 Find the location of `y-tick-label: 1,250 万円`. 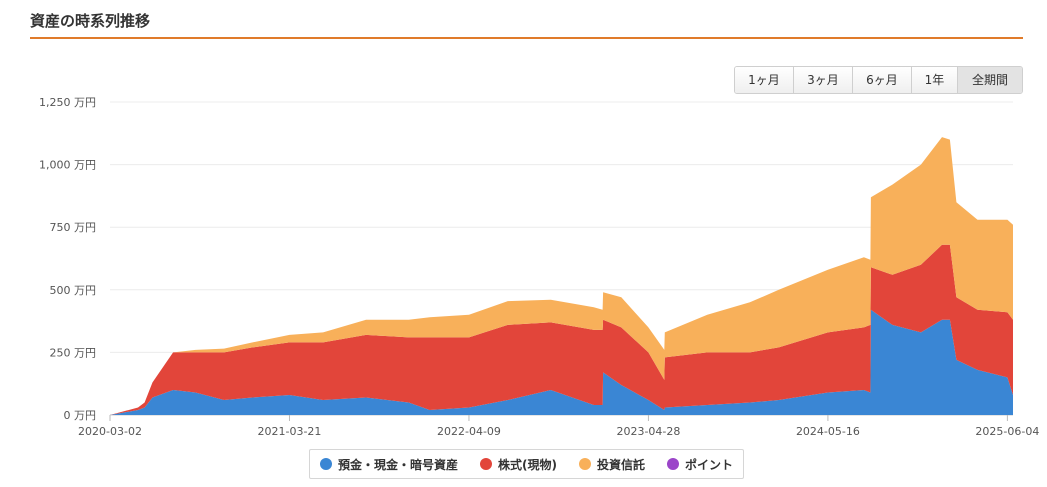

y-tick-label: 1,250 万円 is located at coordinates (67, 102).